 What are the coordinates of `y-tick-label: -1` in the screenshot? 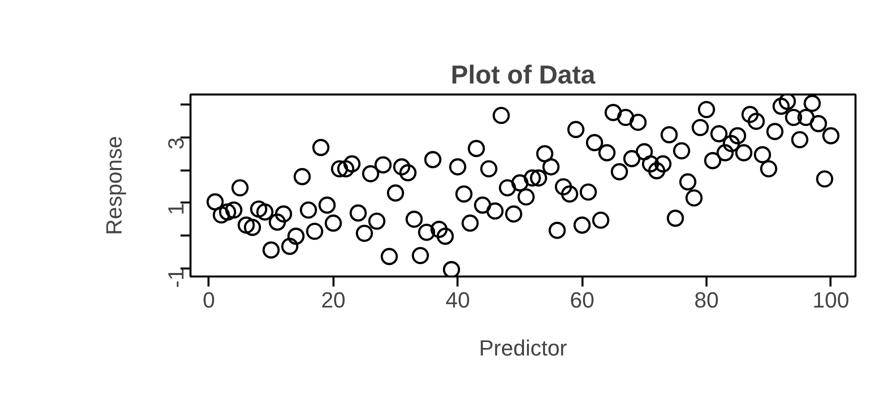 It's located at (176, 278).